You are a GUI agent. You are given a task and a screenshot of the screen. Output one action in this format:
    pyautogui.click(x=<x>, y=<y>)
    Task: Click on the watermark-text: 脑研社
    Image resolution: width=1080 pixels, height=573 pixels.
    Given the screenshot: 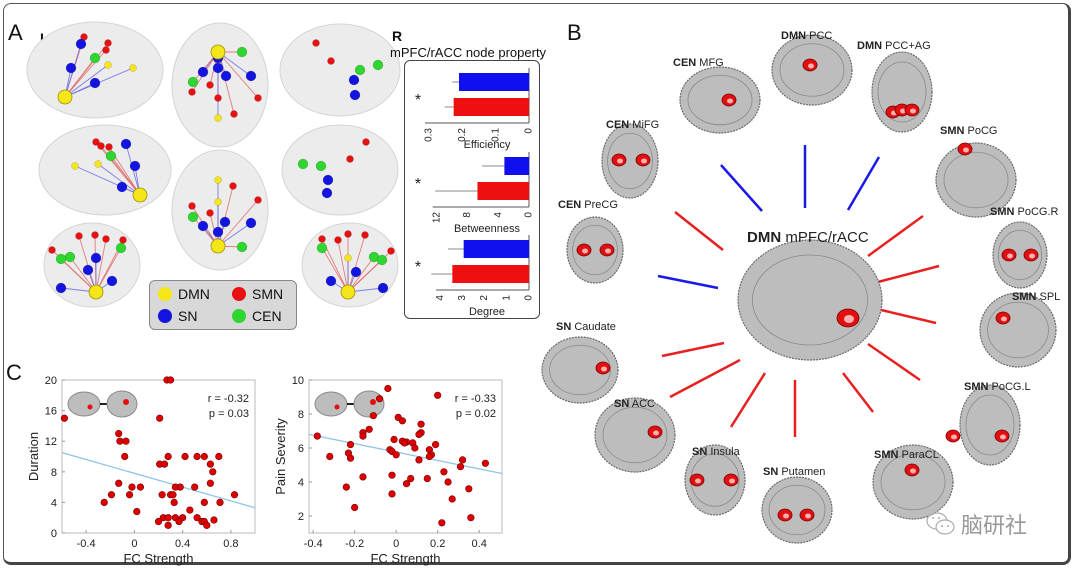 What is the action you would take?
    pyautogui.click(x=994, y=525)
    